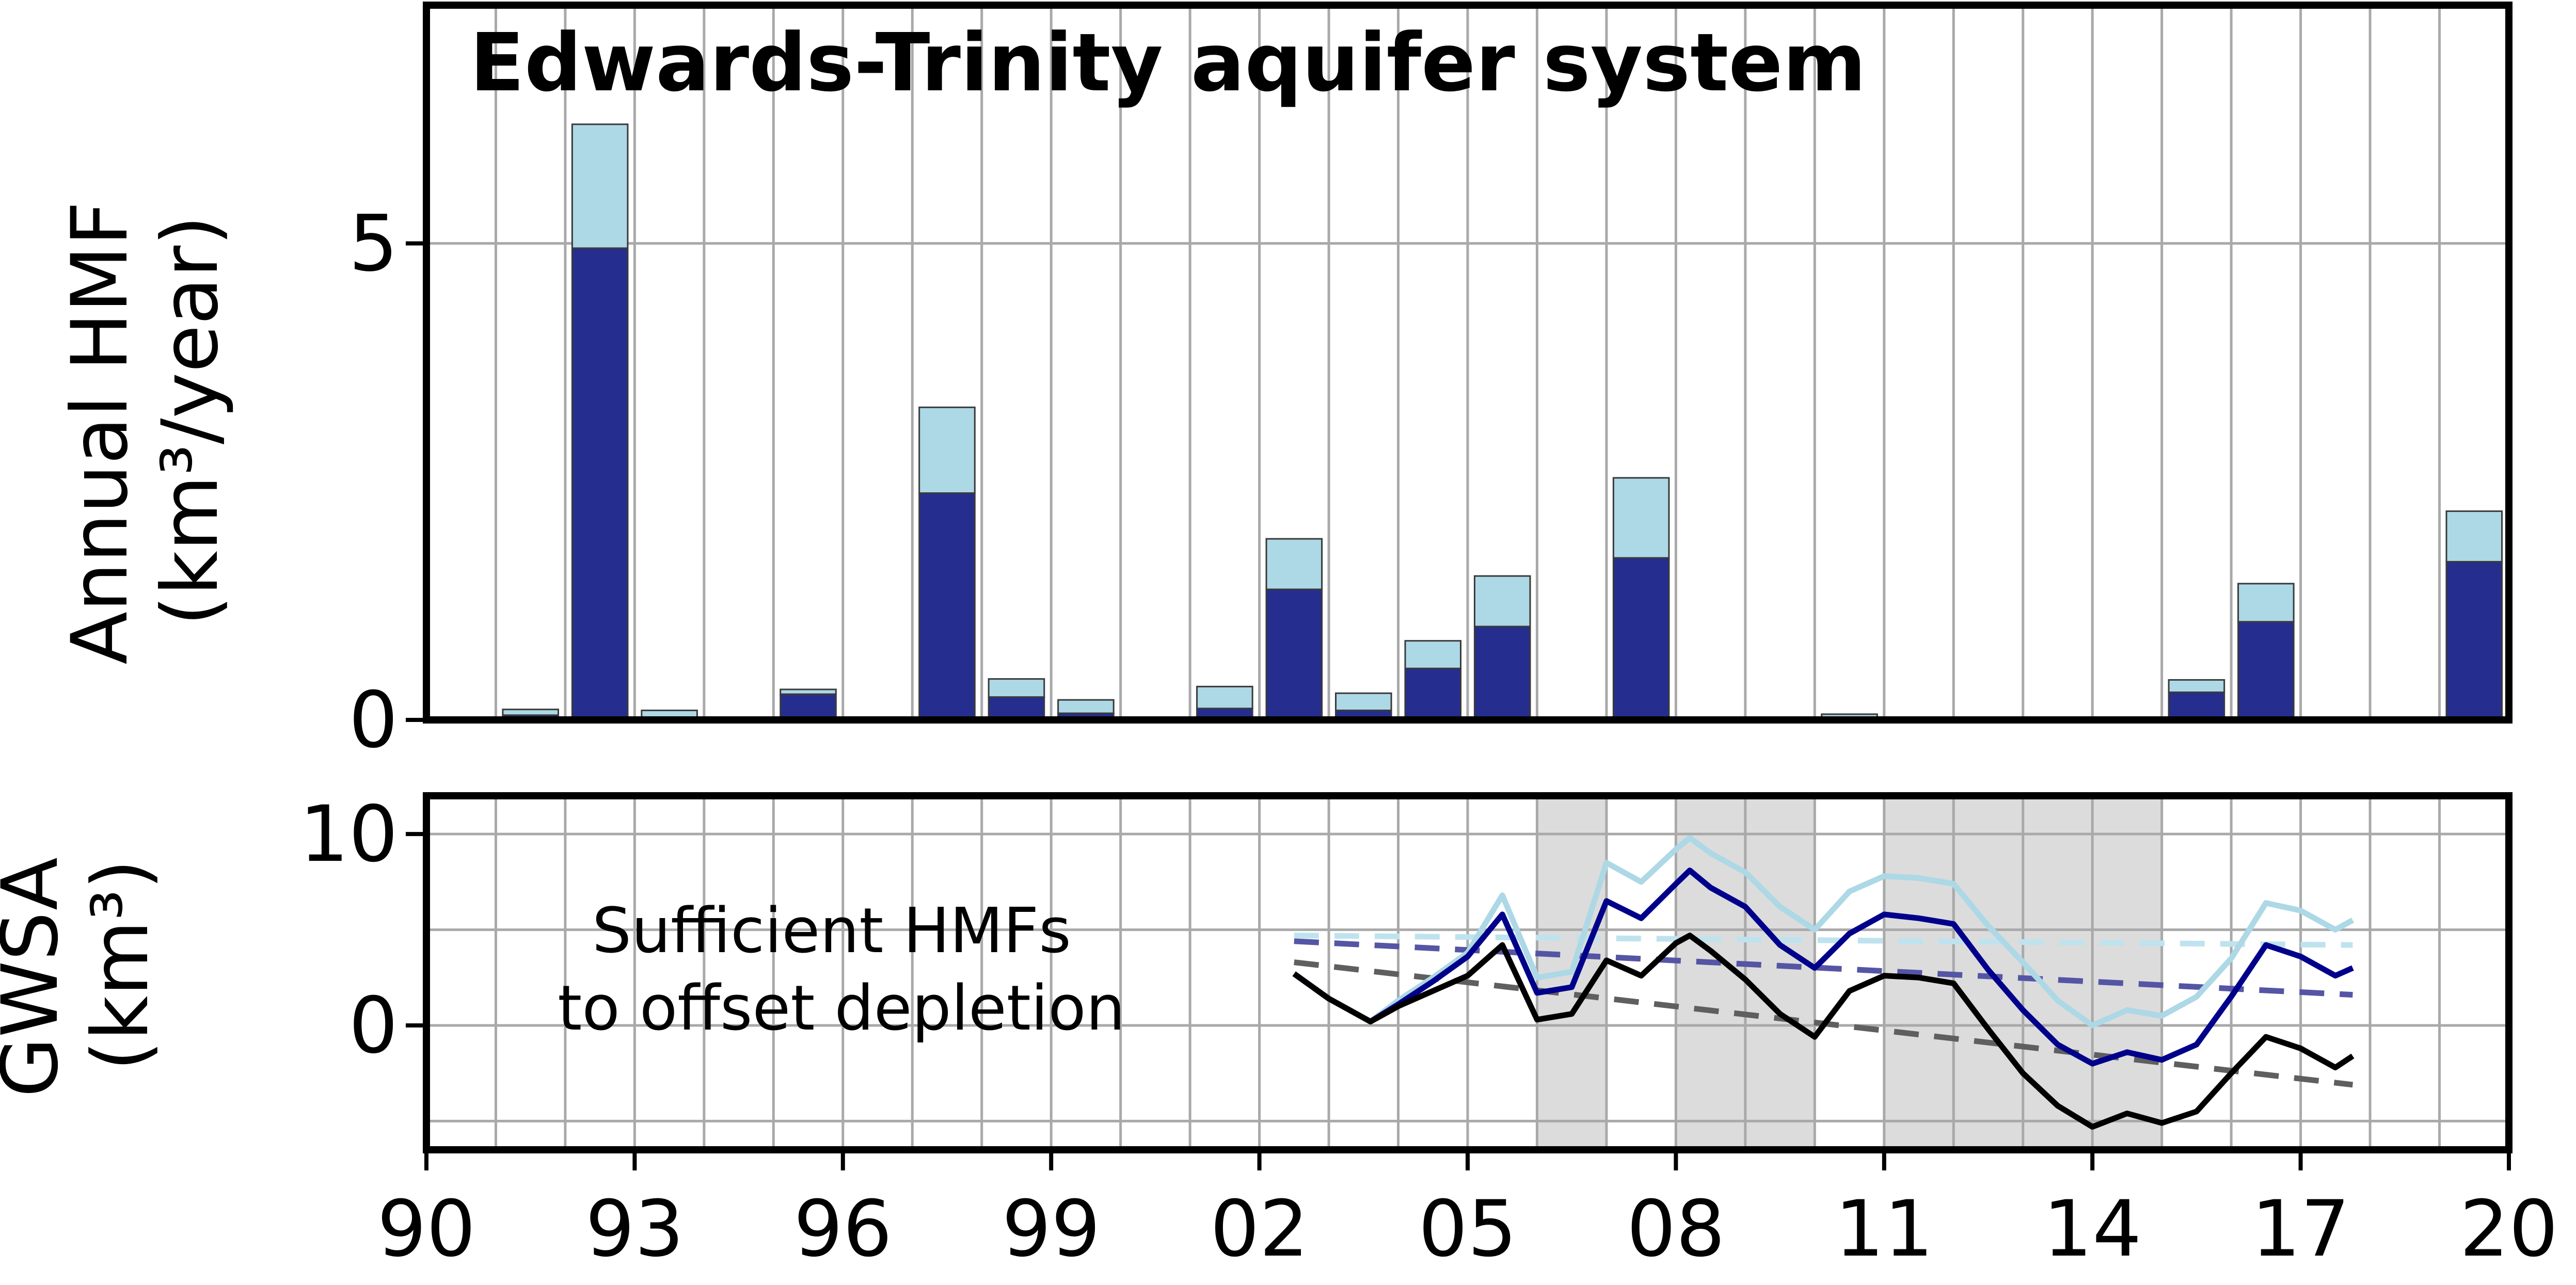  What do you see at coordinates (373, 720) in the screenshot?
I see `annual-hmf-y-tick-label: 0` at bounding box center [373, 720].